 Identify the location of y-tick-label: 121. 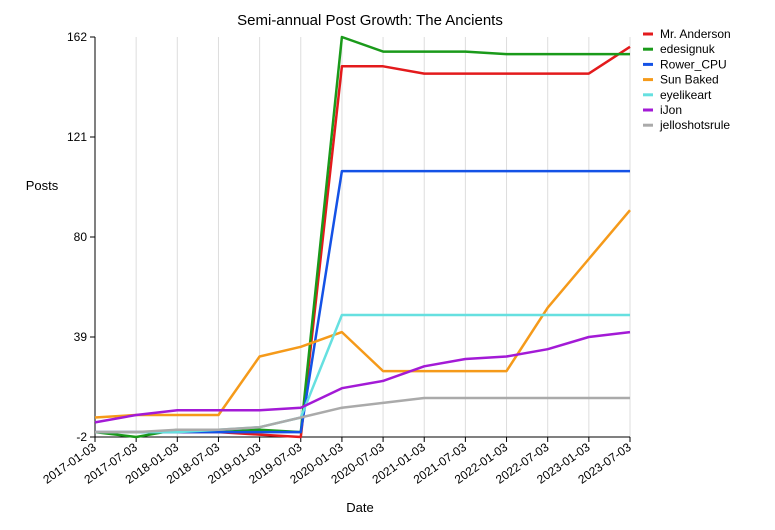
(77, 137).